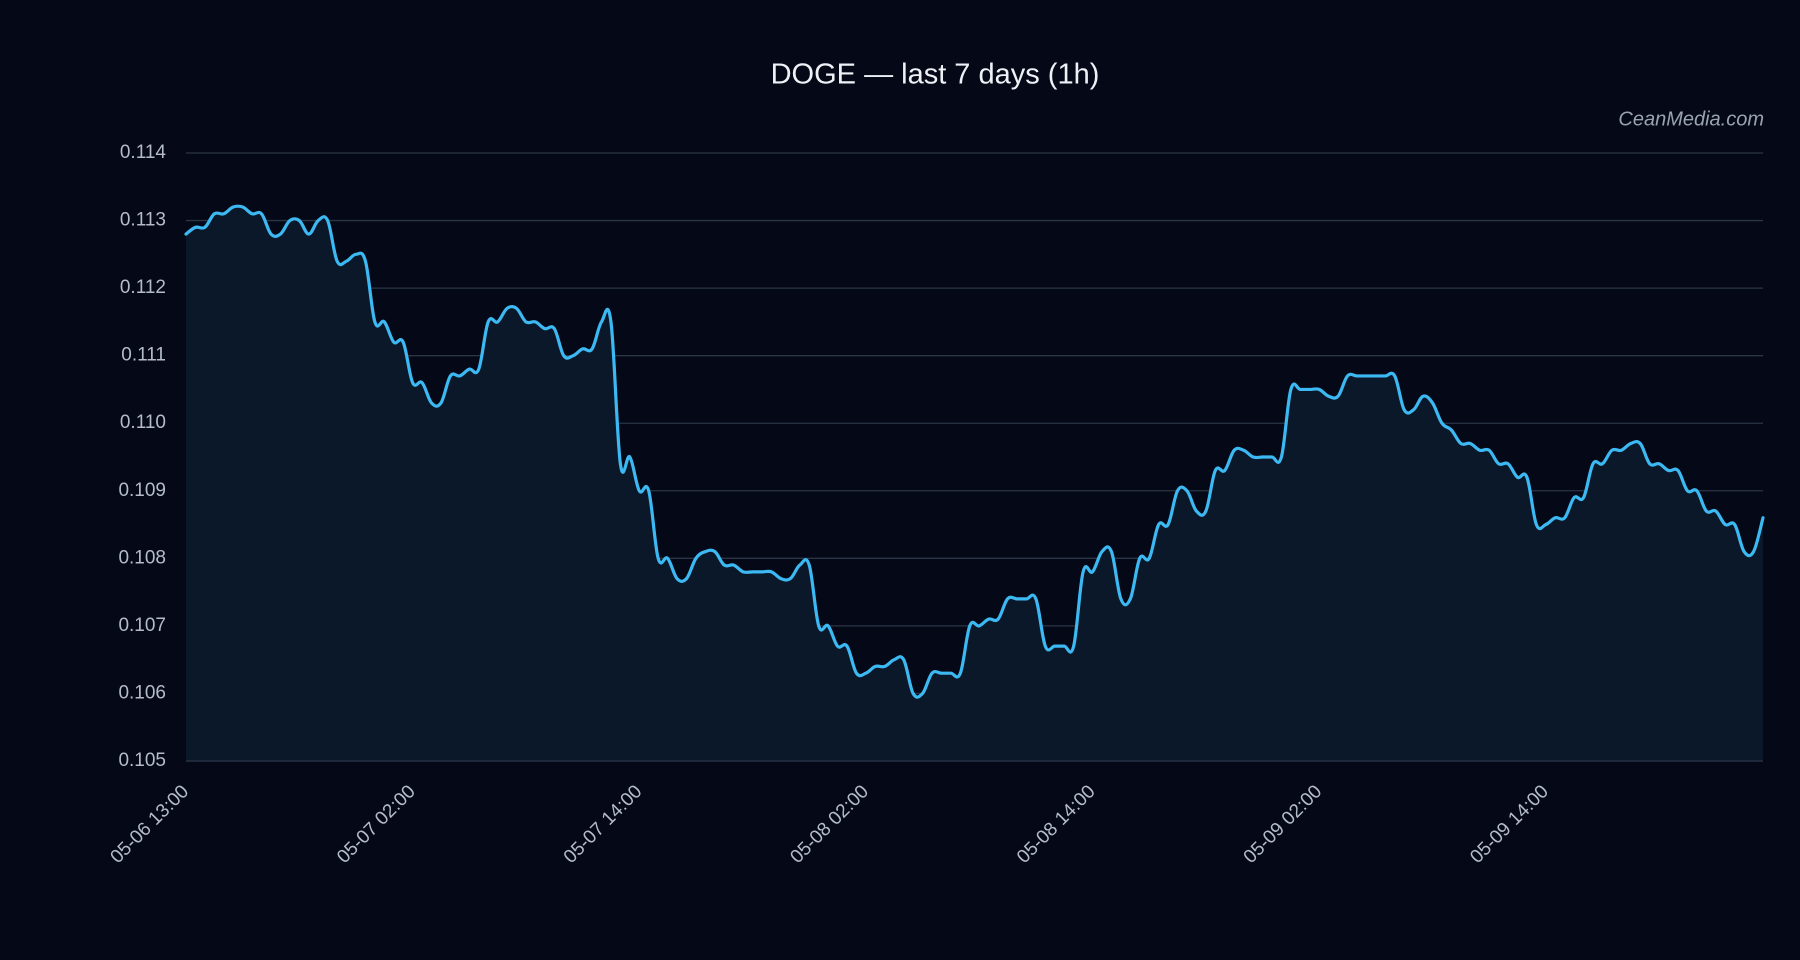 This screenshot has width=1800, height=960. What do you see at coordinates (143, 422) in the screenshot?
I see `y-tick-label: 0.110` at bounding box center [143, 422].